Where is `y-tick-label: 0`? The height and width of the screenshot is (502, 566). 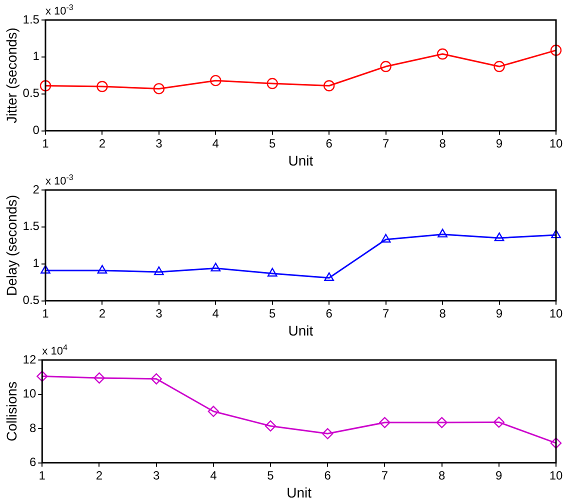 y-tick-label: 0 is located at coordinates (36, 130).